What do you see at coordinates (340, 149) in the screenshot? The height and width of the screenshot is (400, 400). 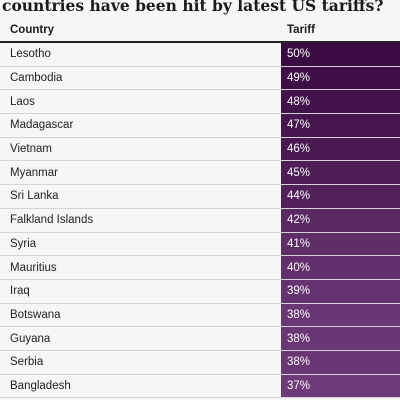 I see `tariff-cell: 46%` at bounding box center [340, 149].